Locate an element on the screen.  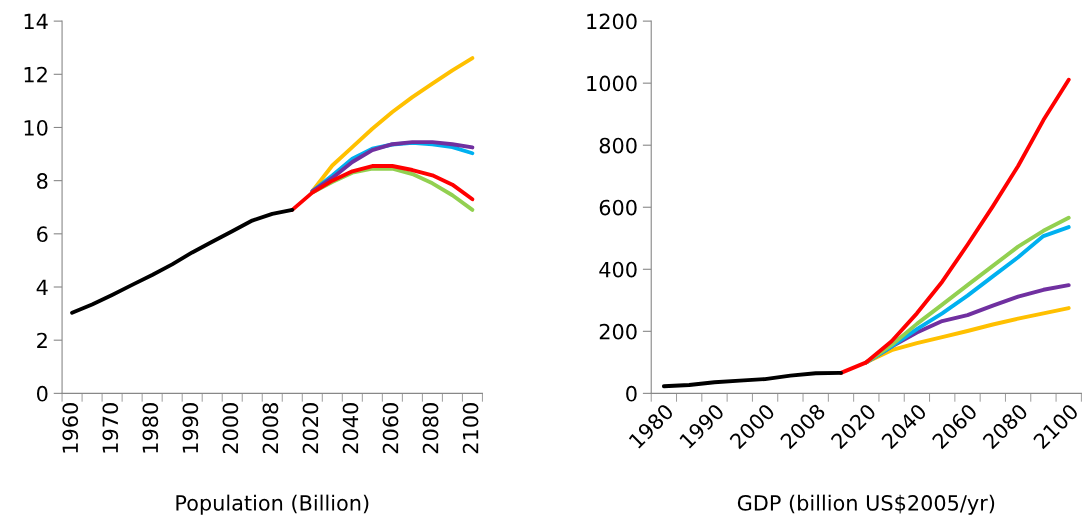
y-tick-label: 4 is located at coordinates (42, 287).